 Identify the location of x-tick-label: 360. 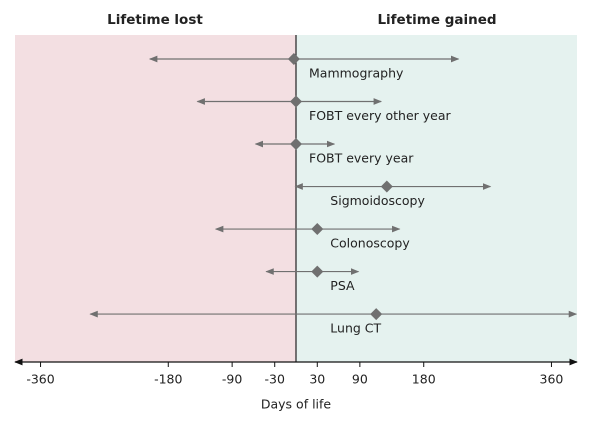
(552, 379).